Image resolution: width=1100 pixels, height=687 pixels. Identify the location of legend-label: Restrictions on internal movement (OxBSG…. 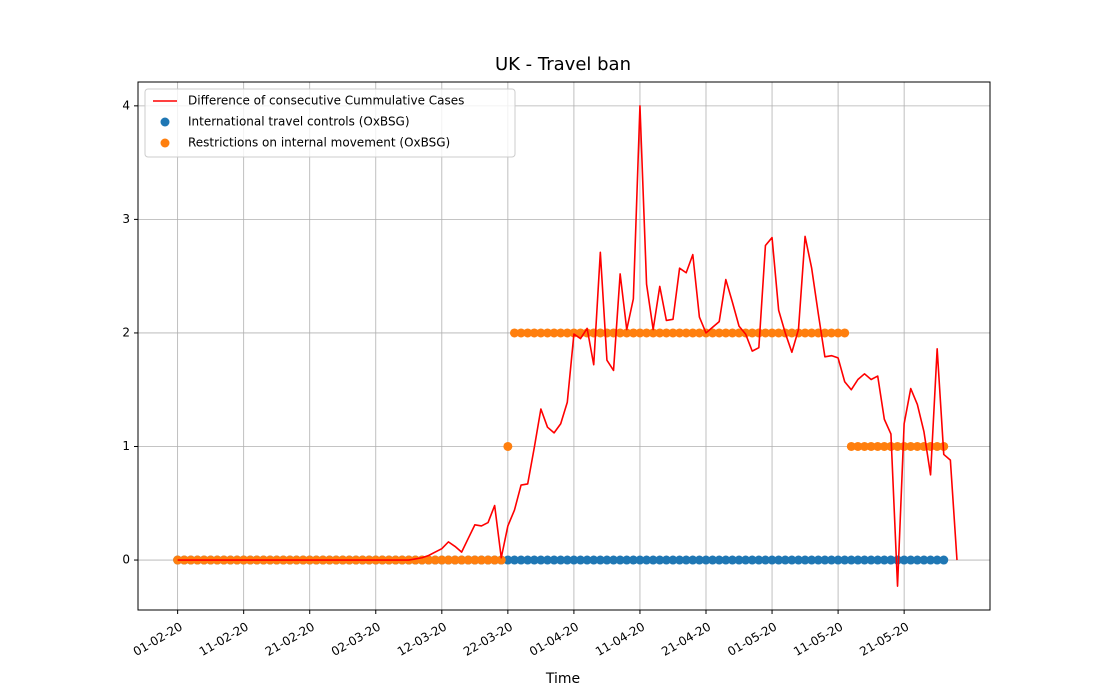
(319, 143).